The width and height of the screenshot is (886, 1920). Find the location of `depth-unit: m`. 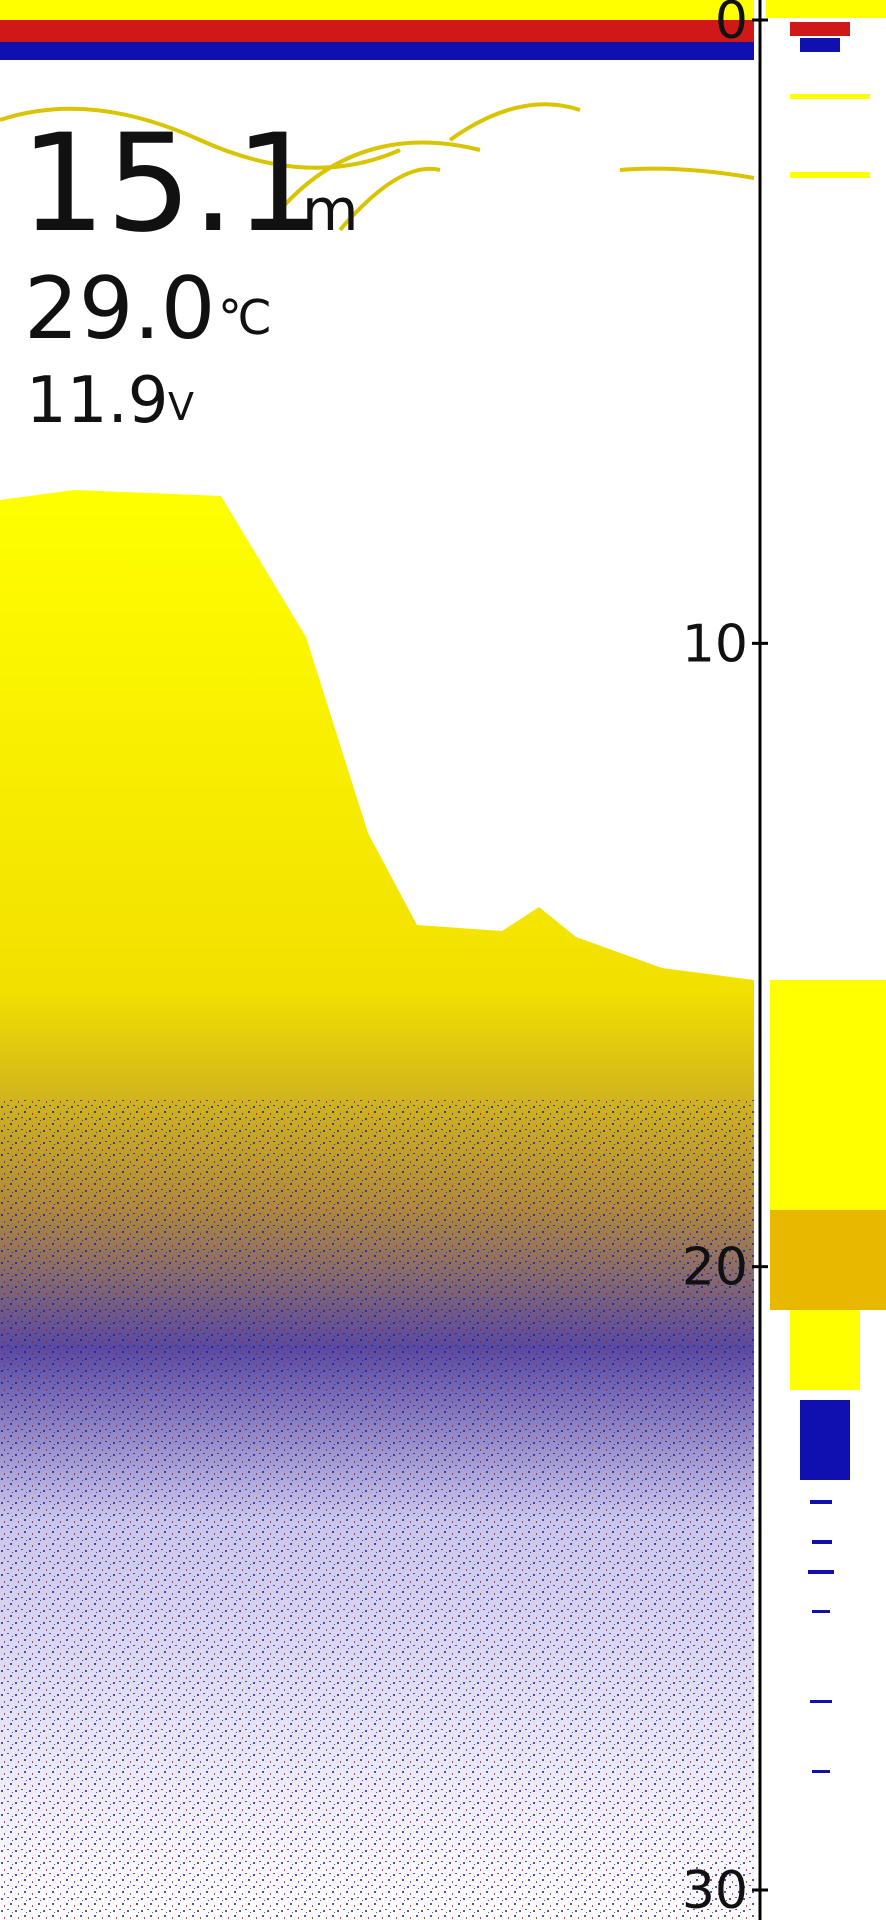

depth-unit: m is located at coordinates (330, 210).